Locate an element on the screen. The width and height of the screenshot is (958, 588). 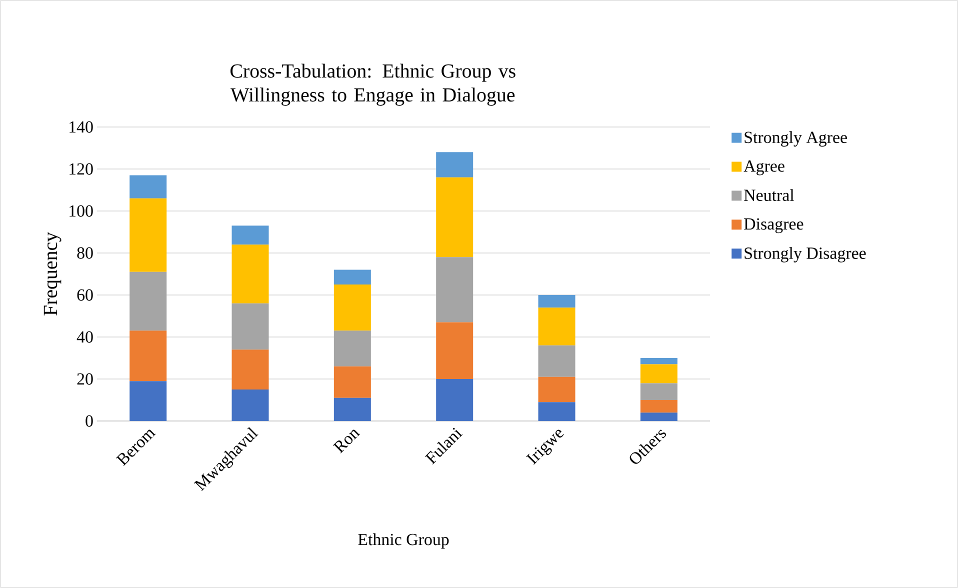
y-tick-label: 0 is located at coordinates (89, 421).